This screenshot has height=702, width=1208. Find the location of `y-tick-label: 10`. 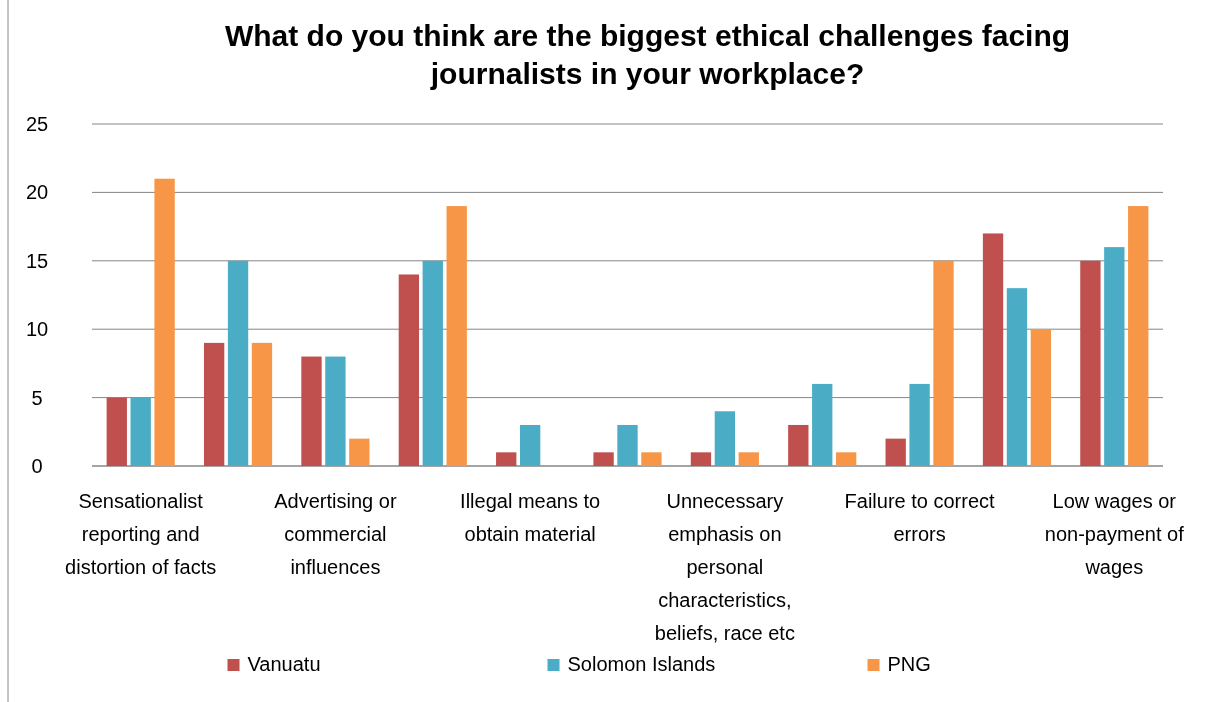

y-tick-label: 10 is located at coordinates (37, 329).